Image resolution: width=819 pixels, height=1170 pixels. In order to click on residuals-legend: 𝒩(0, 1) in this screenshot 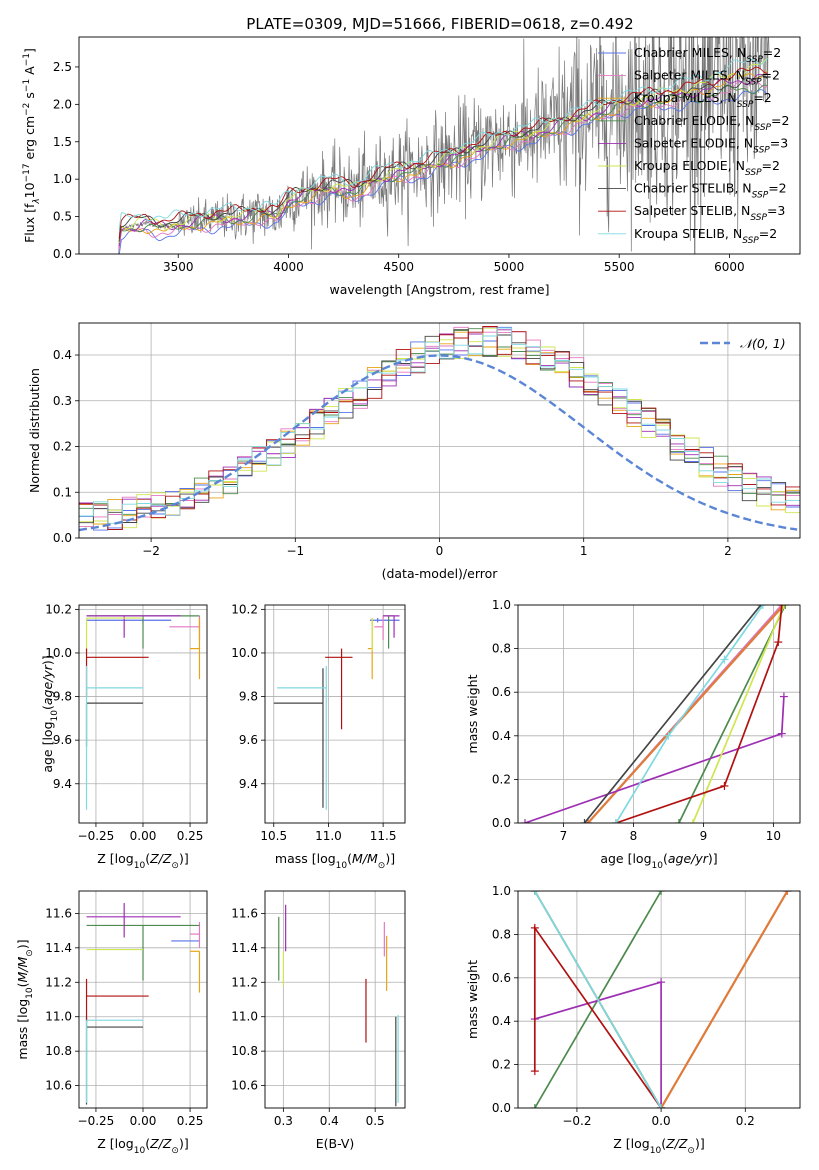, I will do `click(743, 343)`.